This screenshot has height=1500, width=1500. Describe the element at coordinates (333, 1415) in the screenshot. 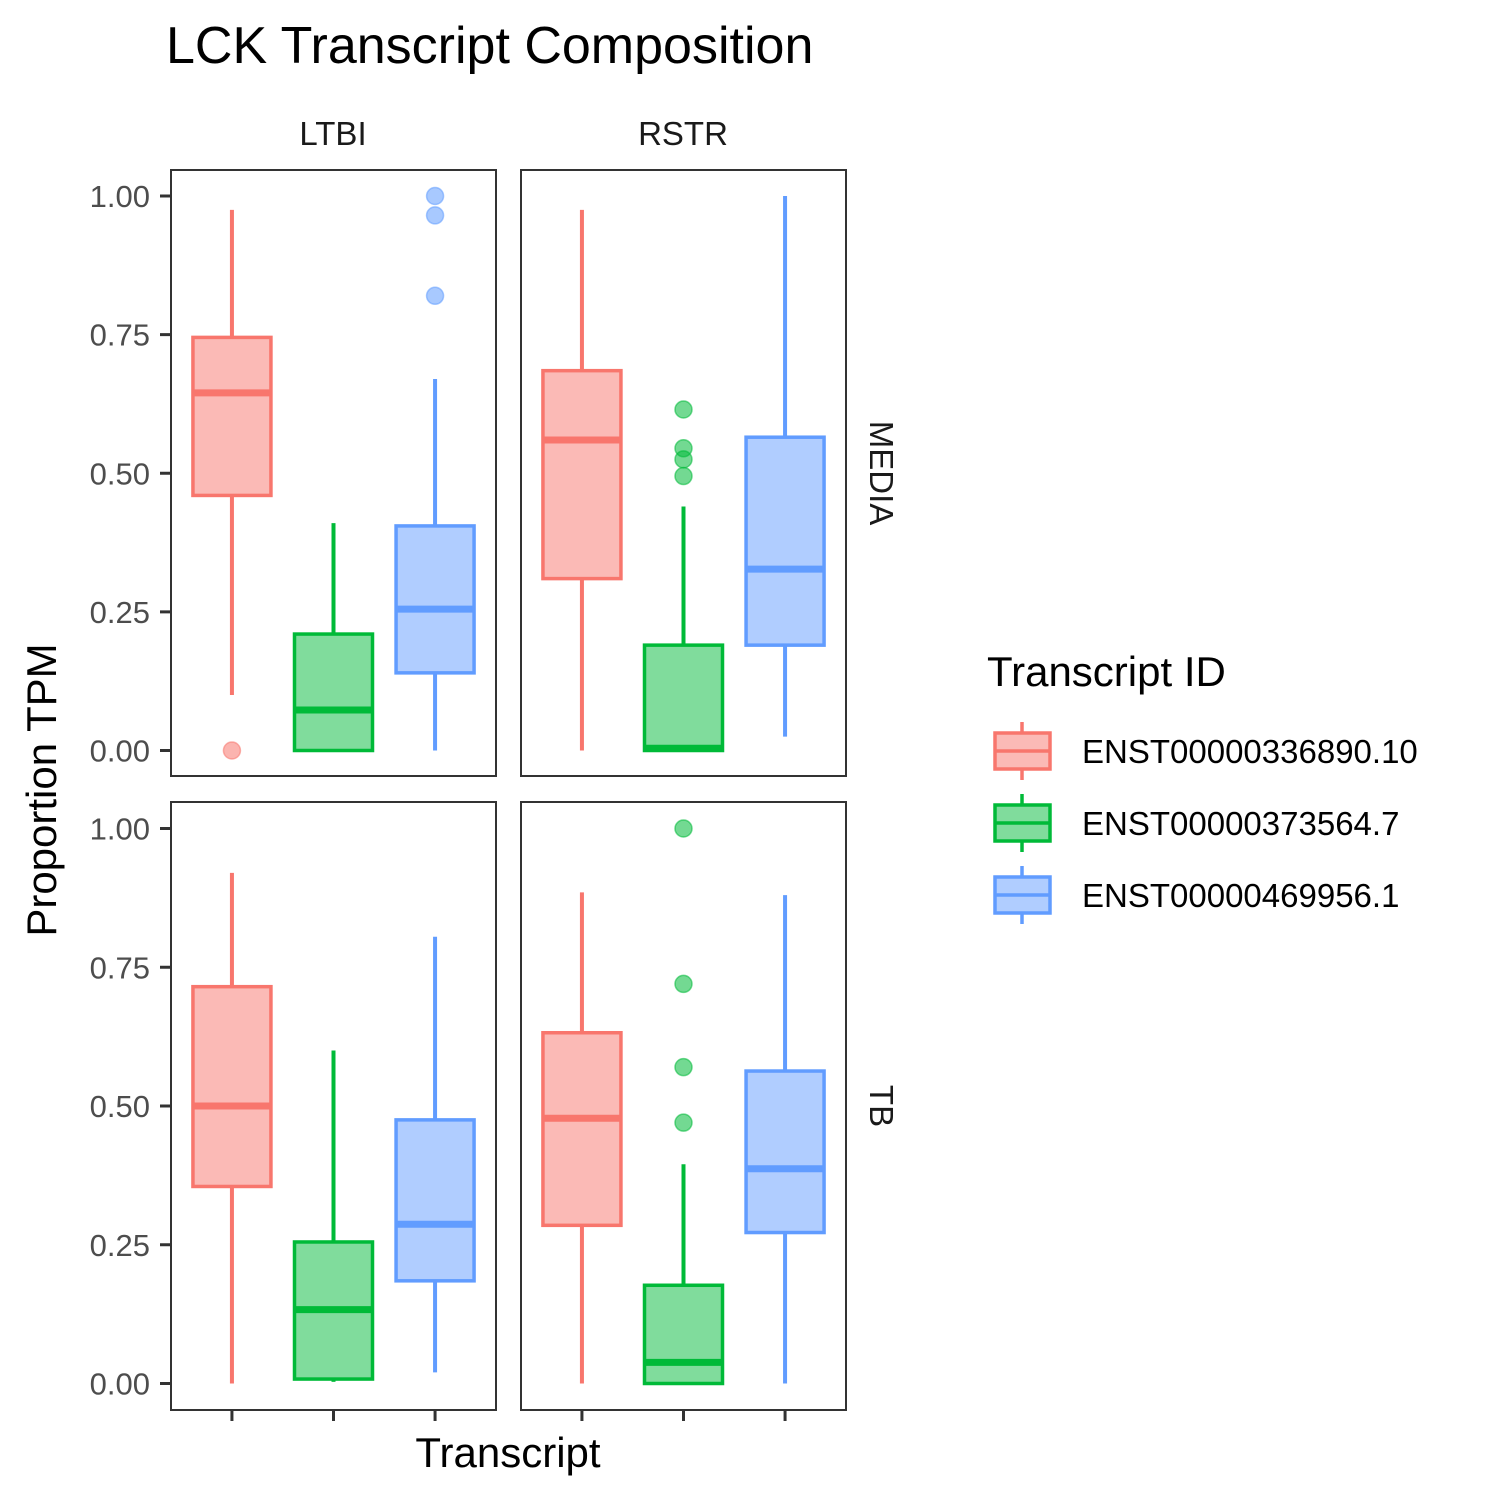

I see `x-axis-ltbi` at that location.